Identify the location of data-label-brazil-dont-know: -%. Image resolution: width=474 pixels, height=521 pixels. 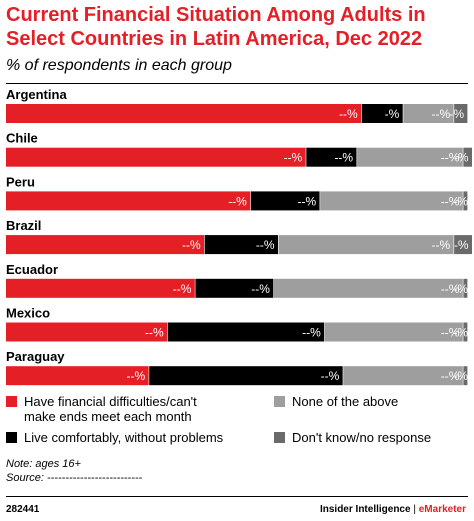
(461, 245).